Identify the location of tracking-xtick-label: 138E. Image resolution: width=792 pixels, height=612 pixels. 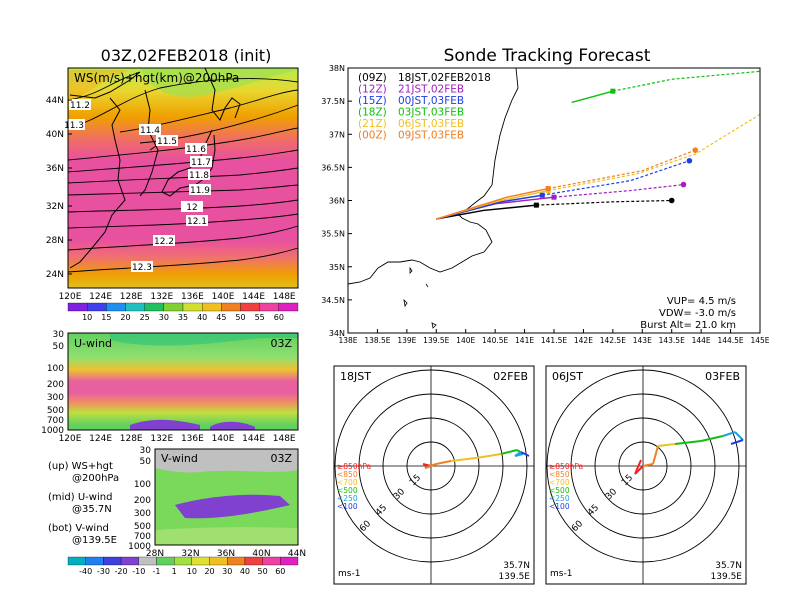
(347, 340).